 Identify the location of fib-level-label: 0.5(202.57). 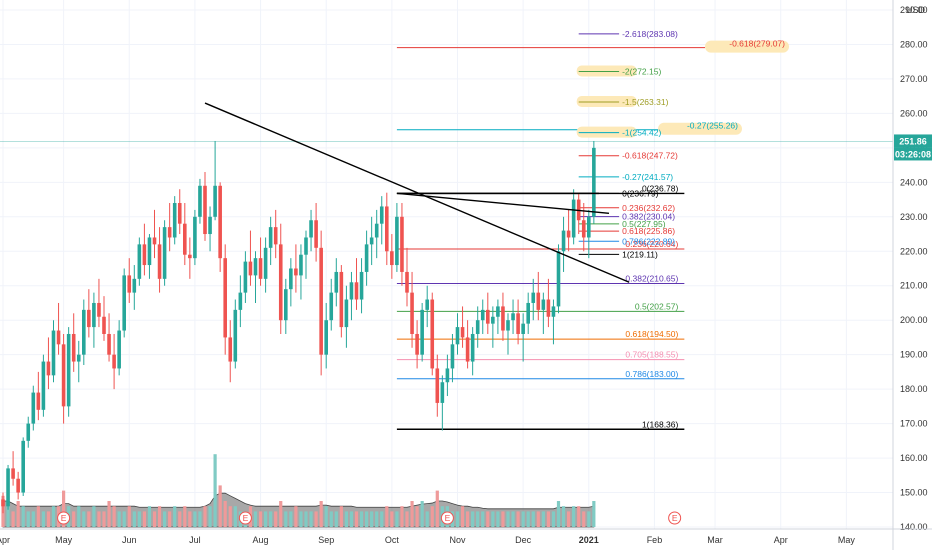
(657, 306).